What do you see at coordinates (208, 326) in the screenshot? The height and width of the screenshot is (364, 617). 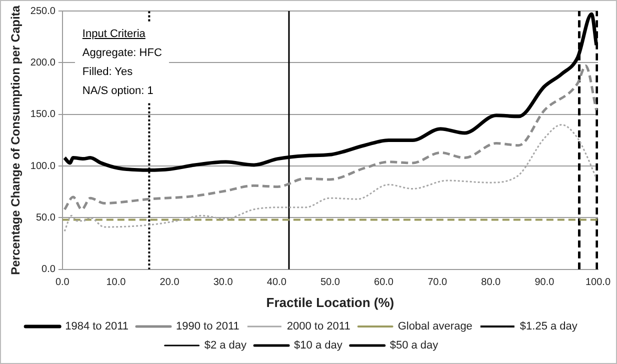 I see `legend-label: 1990 to 2011` at bounding box center [208, 326].